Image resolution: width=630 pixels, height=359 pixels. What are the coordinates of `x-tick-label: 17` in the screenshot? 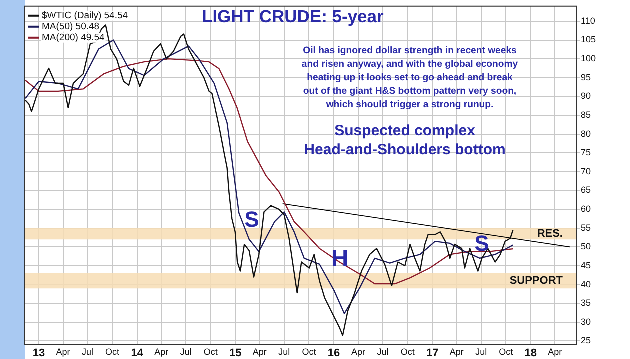 It's located at (432, 353).